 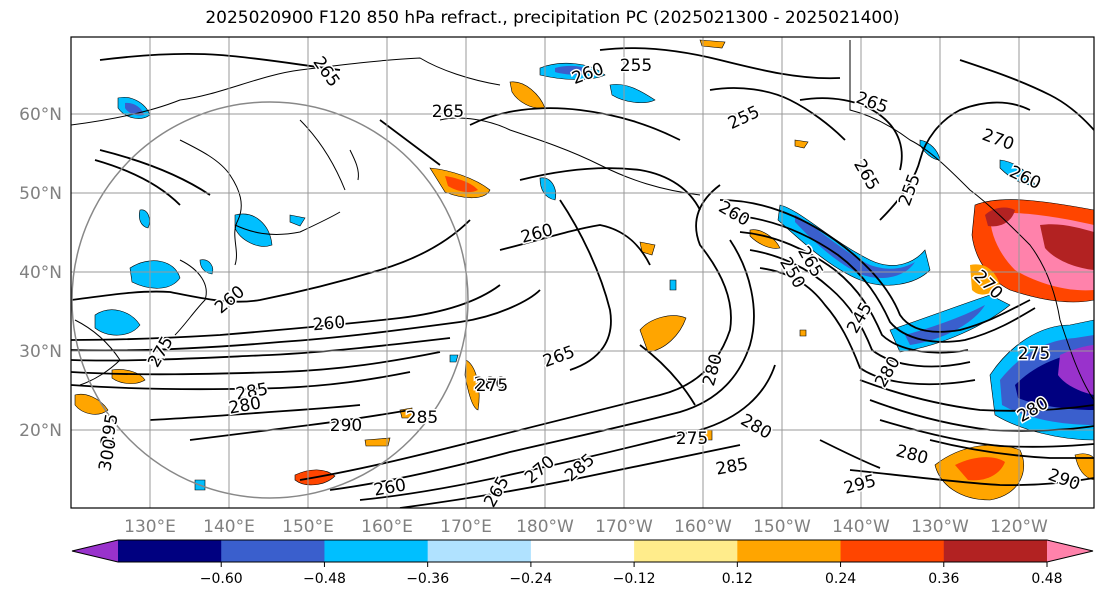 What do you see at coordinates (861, 527) in the screenshot?
I see `lon-label: 140°W` at bounding box center [861, 527].